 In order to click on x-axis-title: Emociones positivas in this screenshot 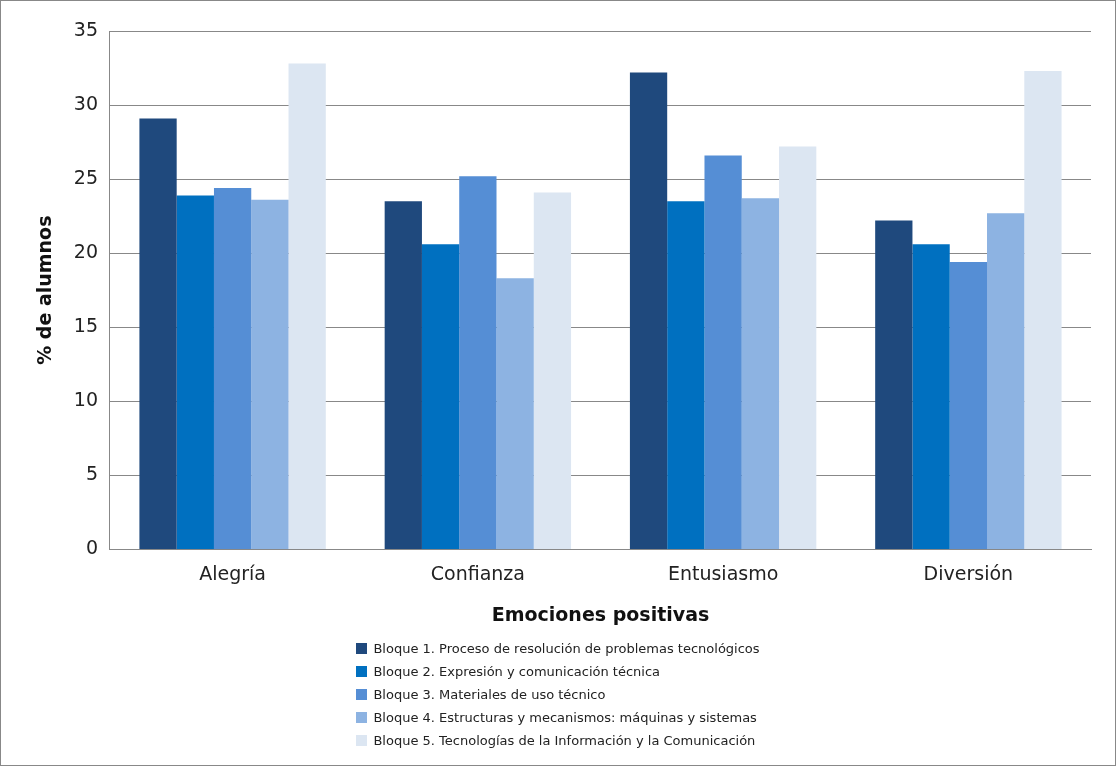, I will do `click(600, 613)`.